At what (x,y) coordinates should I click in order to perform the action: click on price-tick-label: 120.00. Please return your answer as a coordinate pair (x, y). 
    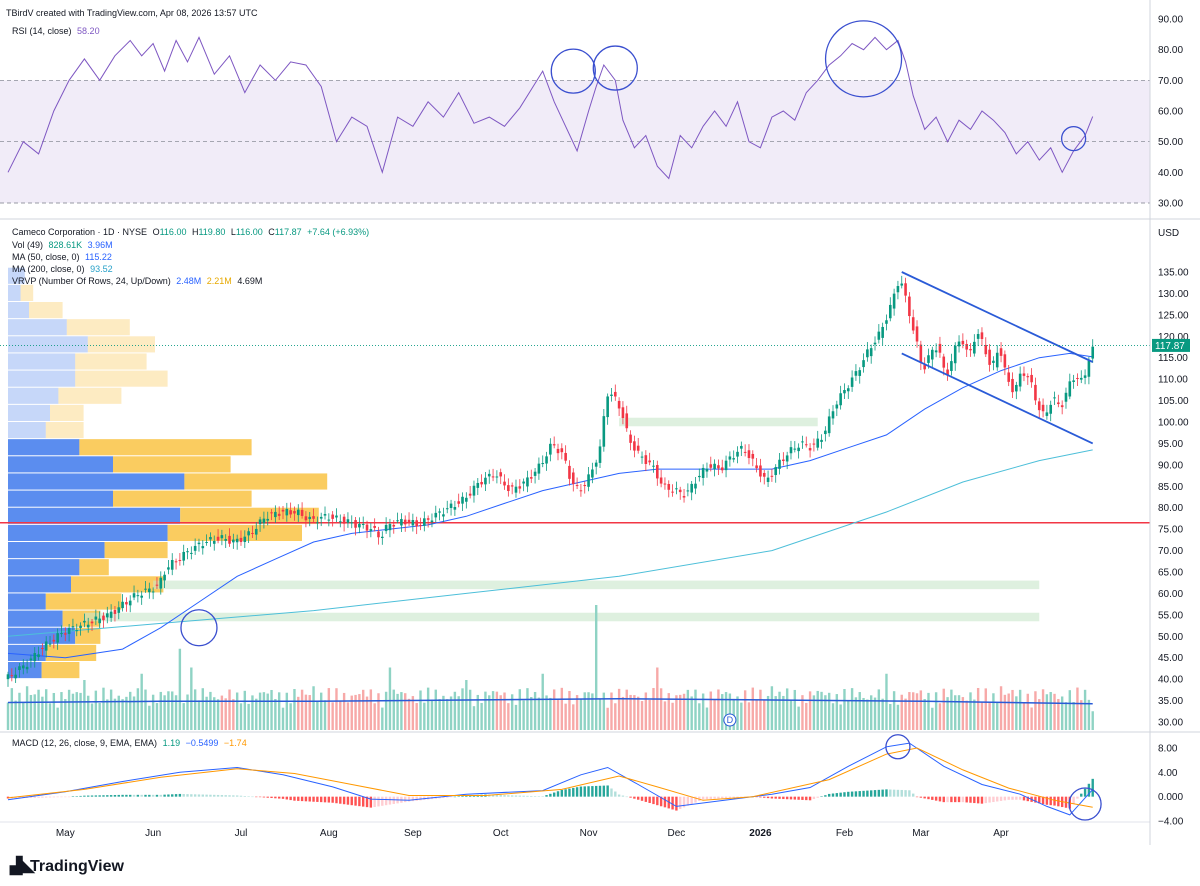
    Looking at the image, I should click on (1173, 337).